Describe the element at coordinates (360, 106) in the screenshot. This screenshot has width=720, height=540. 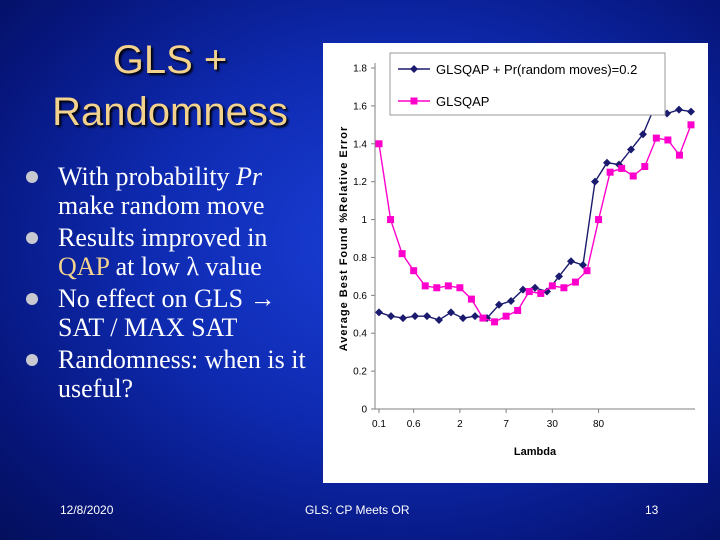
I see `y-tick-label: 1.6` at that location.